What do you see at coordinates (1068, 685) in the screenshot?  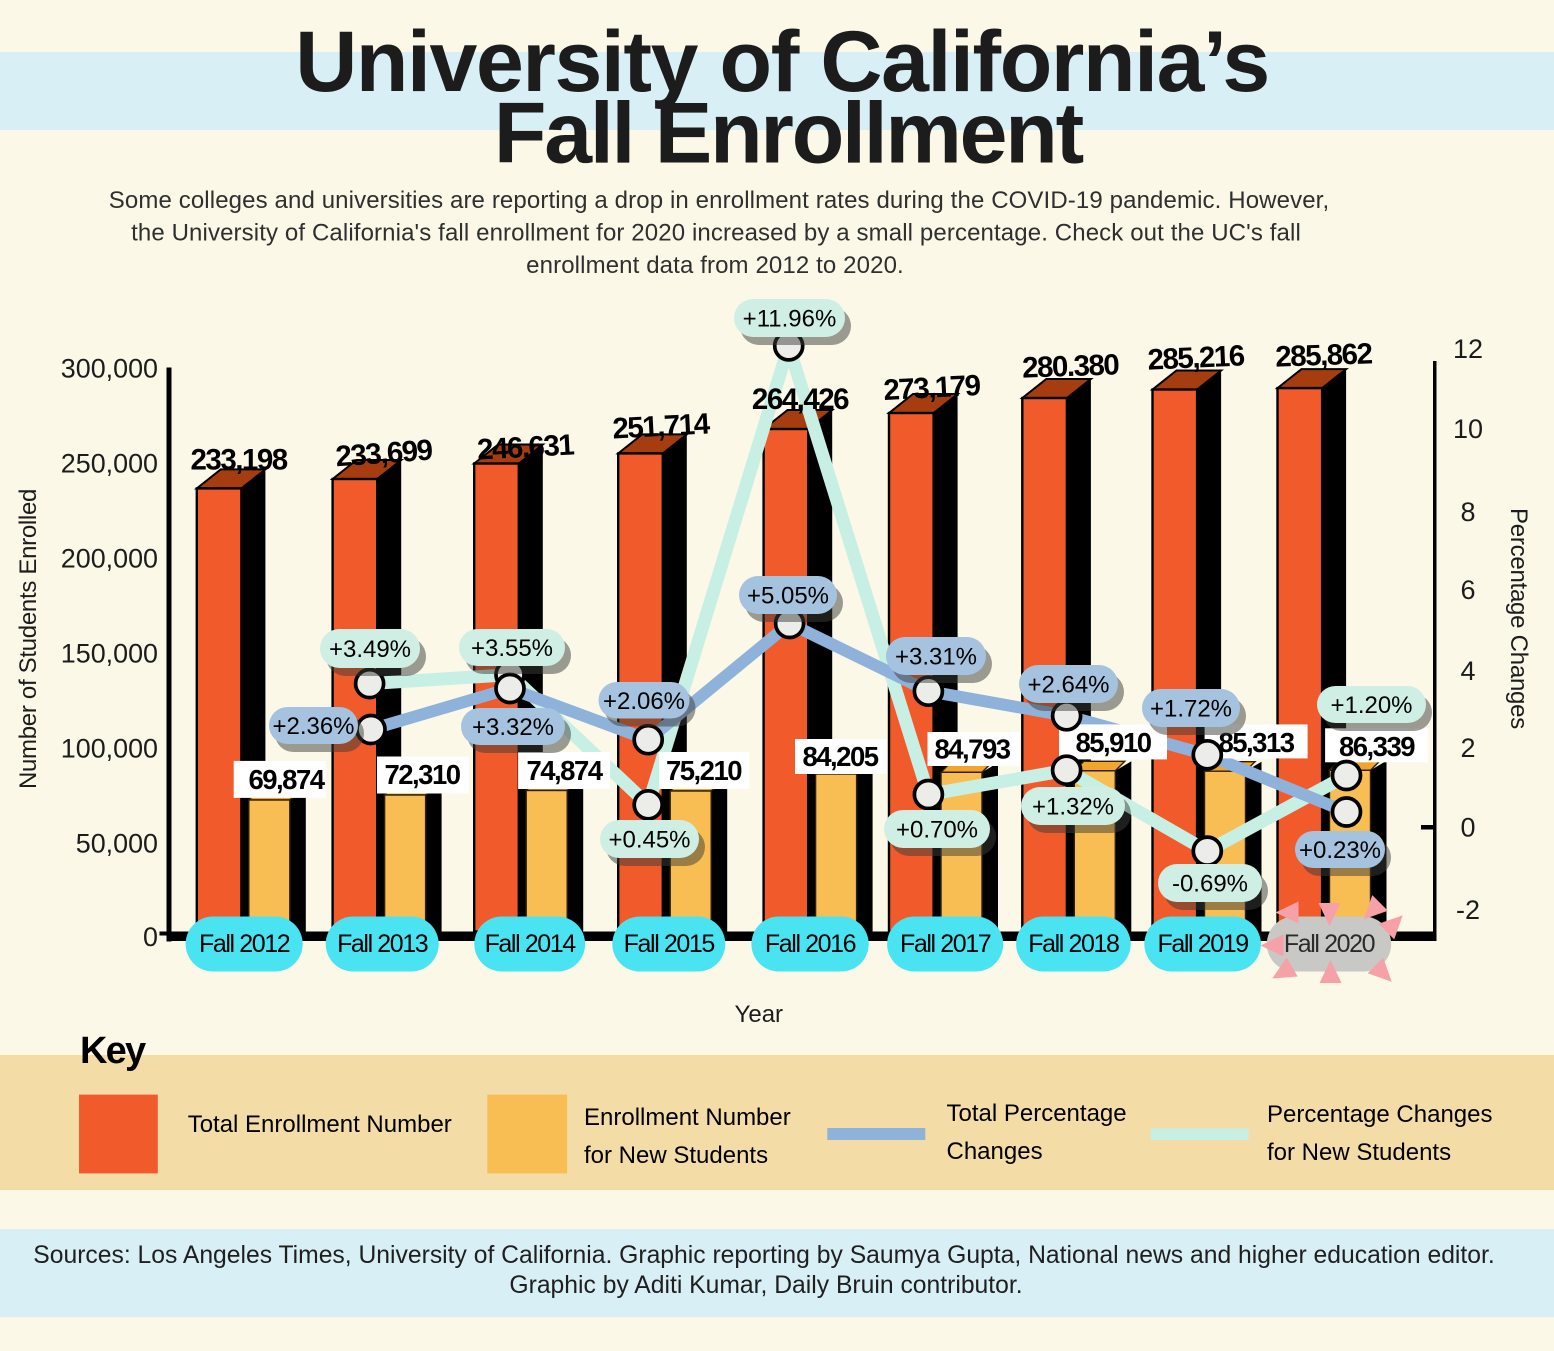 I see `svg-text: +2.64%` at bounding box center [1068, 685].